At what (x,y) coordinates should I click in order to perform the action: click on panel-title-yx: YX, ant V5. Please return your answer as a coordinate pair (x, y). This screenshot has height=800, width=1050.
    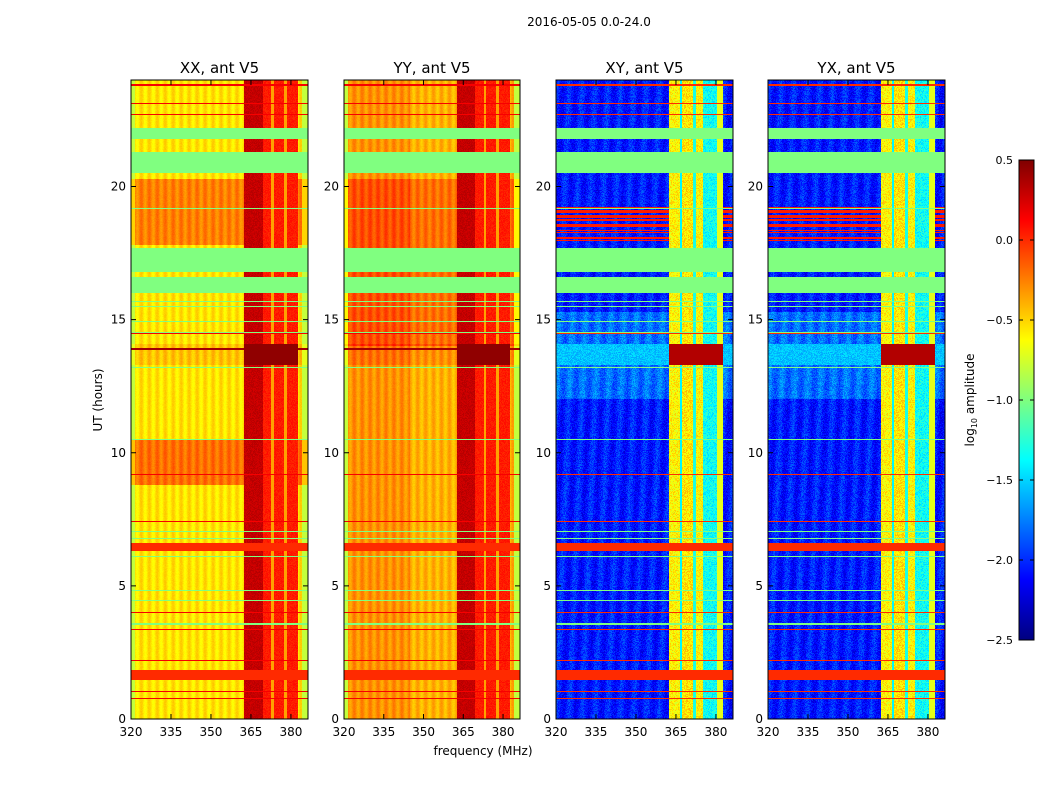
    Looking at the image, I should click on (855, 68).